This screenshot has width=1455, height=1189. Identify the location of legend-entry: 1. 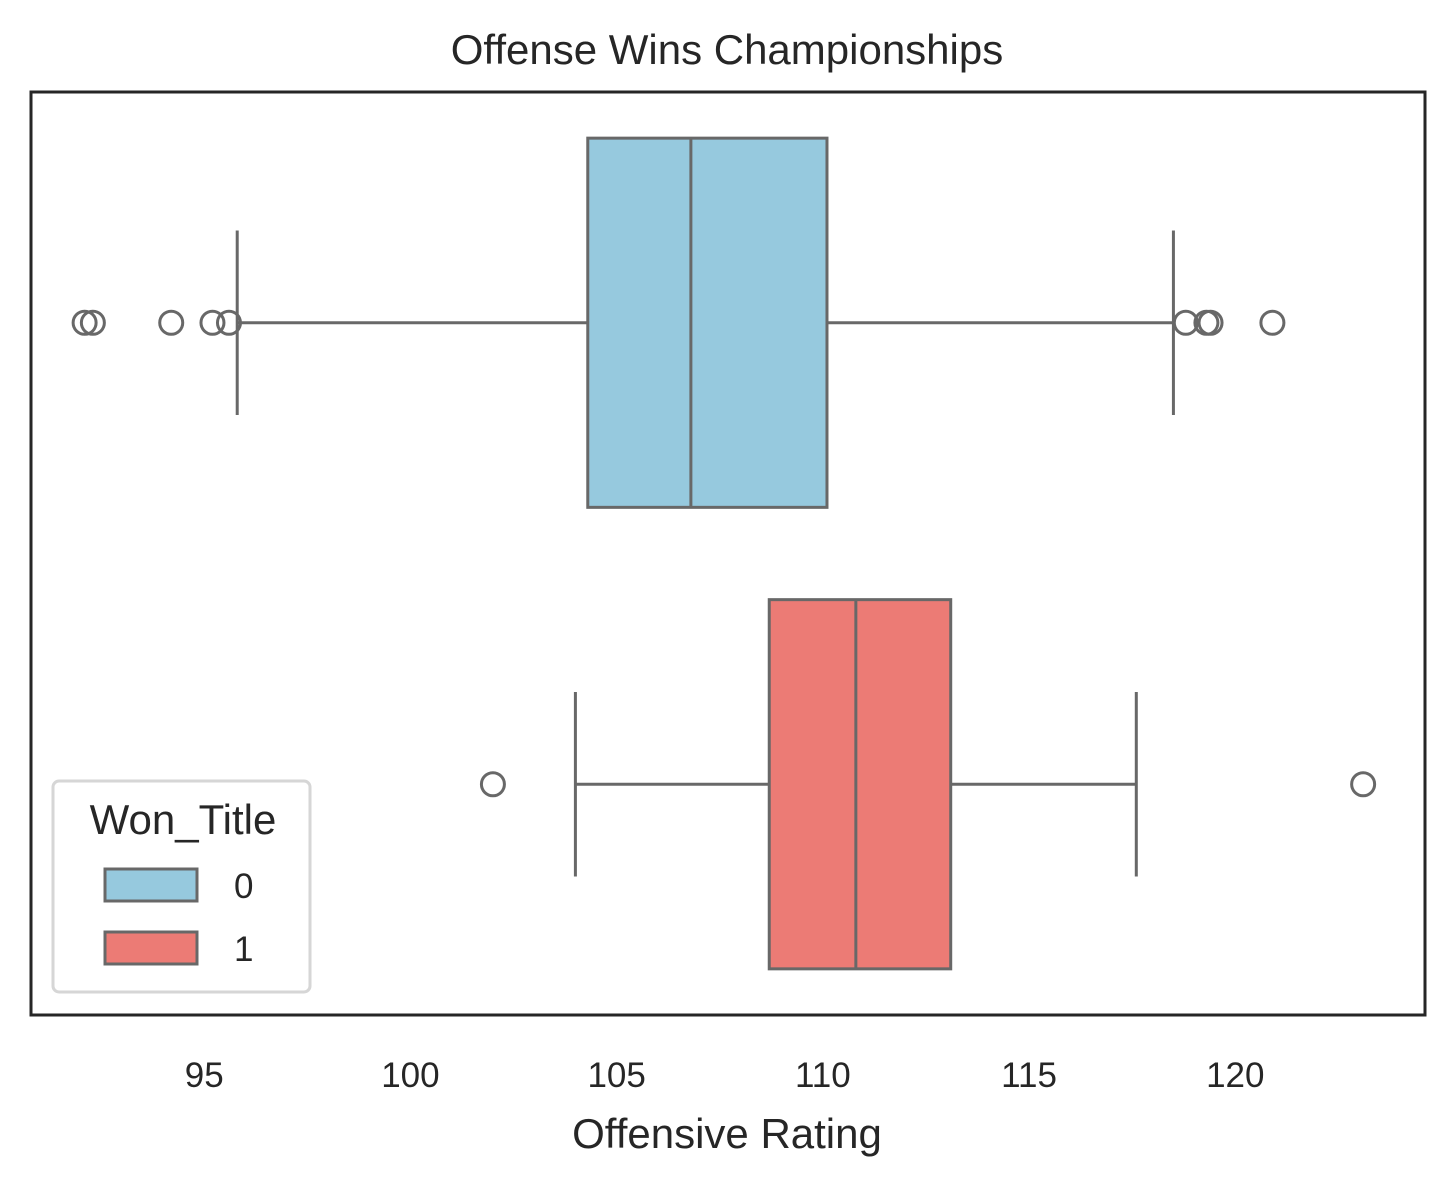
(178, 949).